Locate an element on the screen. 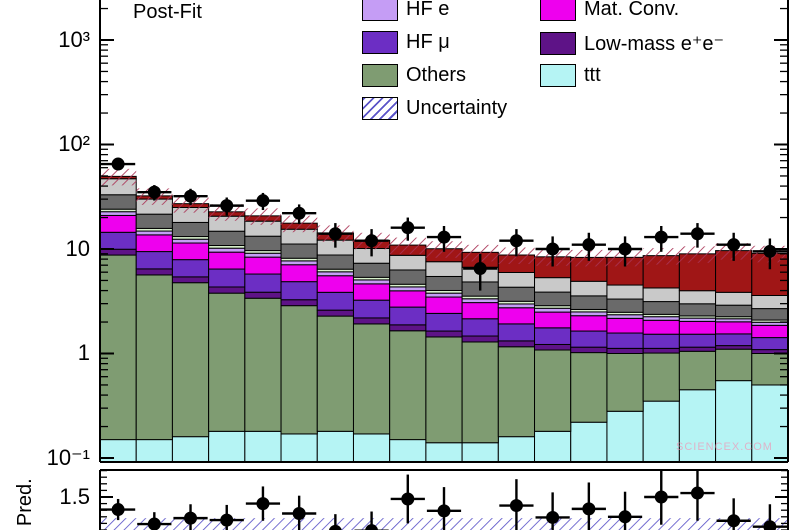 This screenshot has width=800, height=530. legend-item-hf-mu: HF μ is located at coordinates (406, 42).